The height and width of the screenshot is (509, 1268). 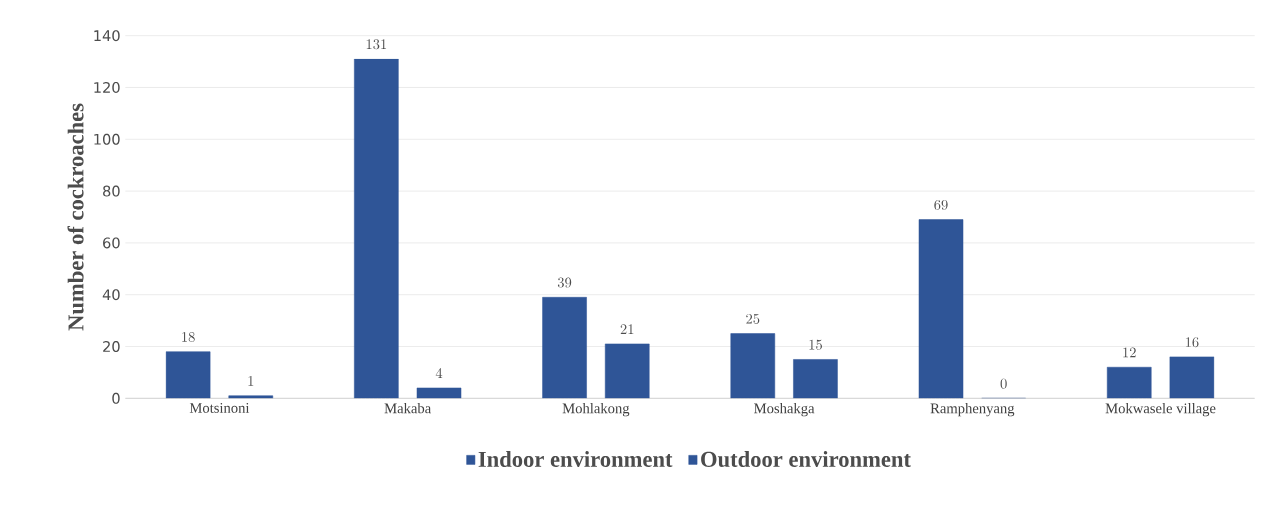 What do you see at coordinates (75, 217) in the screenshot?
I see `y-axis-title: Number of cockroaches` at bounding box center [75, 217].